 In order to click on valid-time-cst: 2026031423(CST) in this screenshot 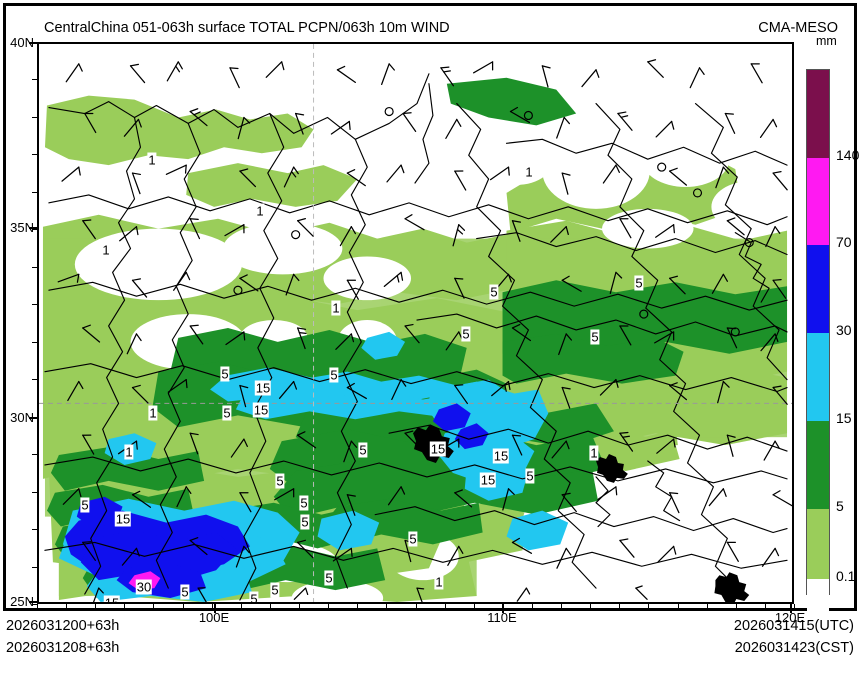, I will do `click(794, 648)`.